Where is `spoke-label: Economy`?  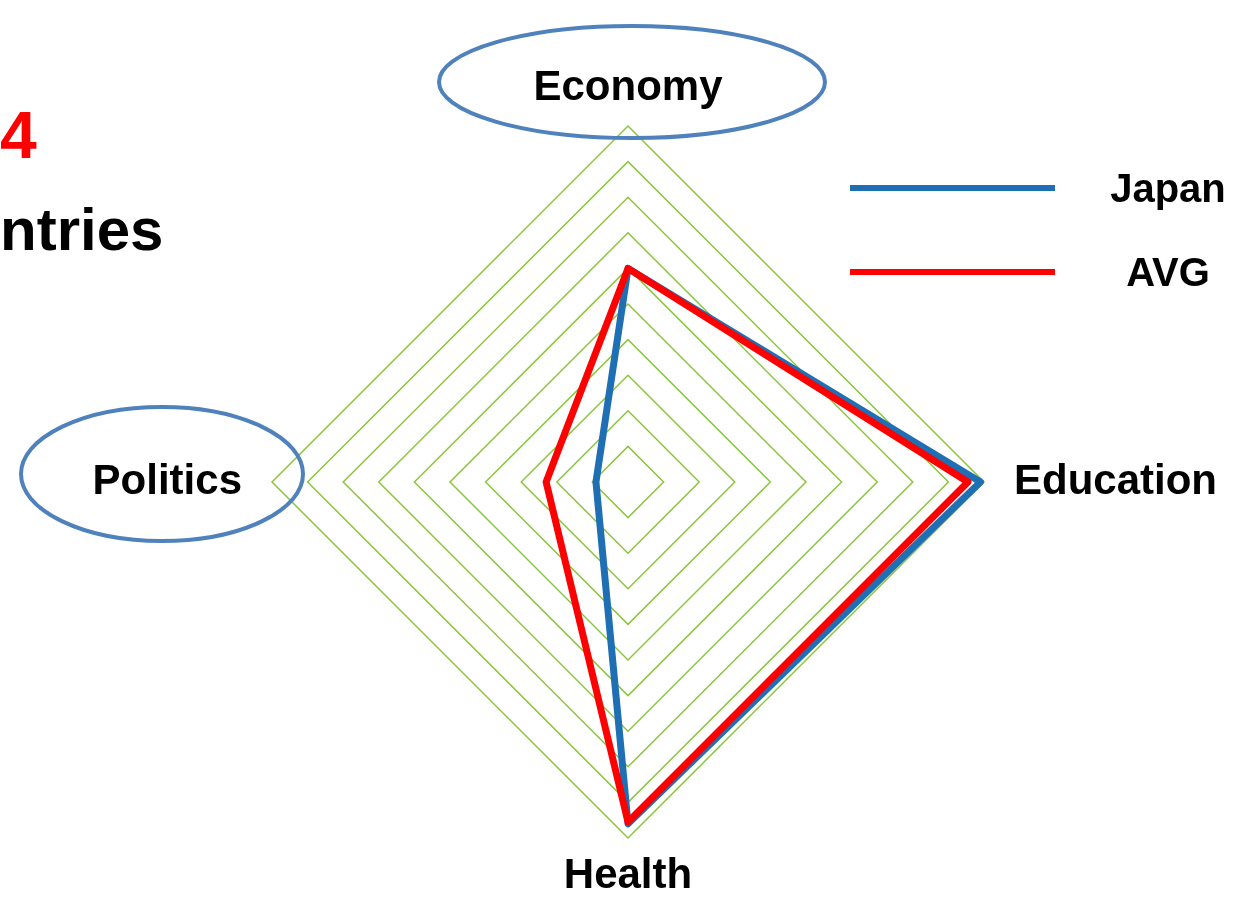
spoke-label: Economy is located at coordinates (628, 85).